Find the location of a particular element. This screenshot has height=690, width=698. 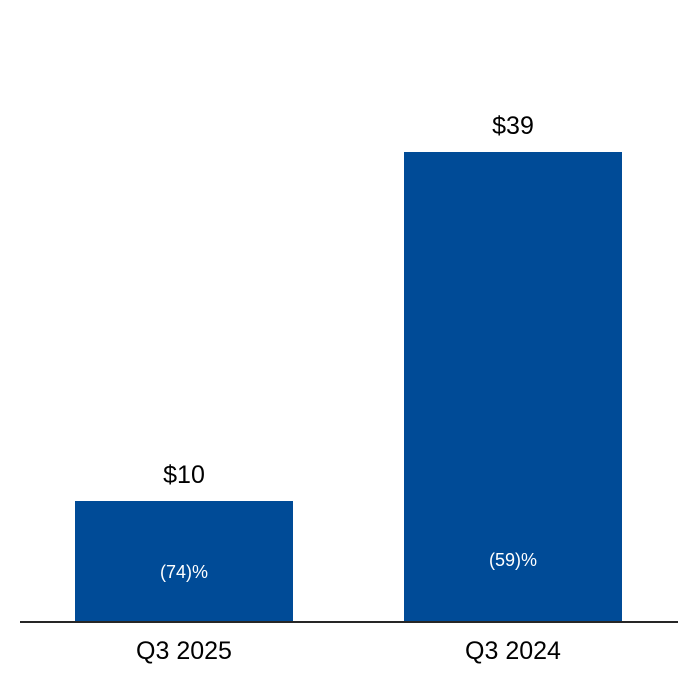

bar-value-label-q3-2025: $10 is located at coordinates (184, 475).